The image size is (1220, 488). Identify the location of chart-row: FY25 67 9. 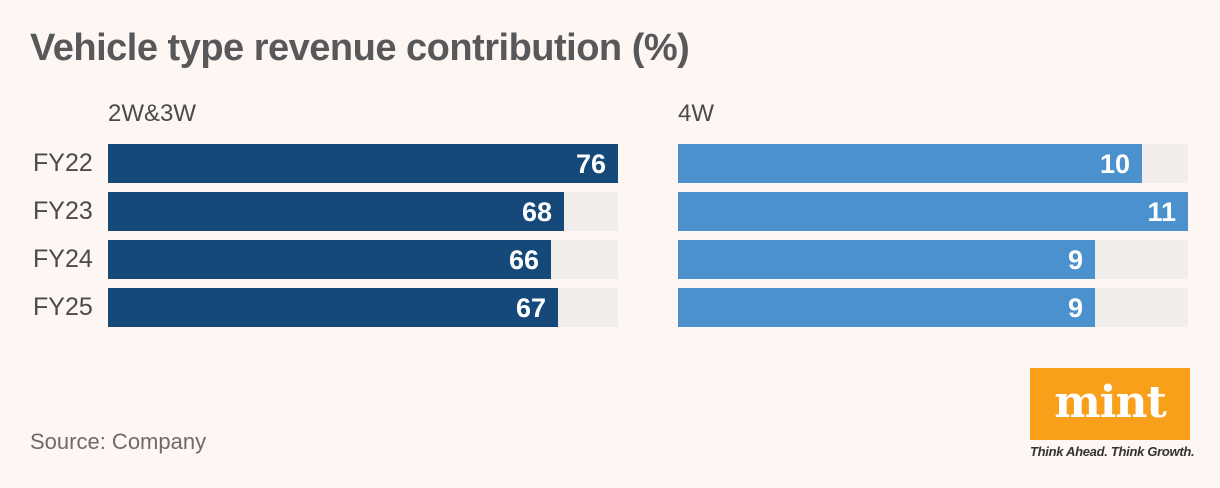
(610, 307).